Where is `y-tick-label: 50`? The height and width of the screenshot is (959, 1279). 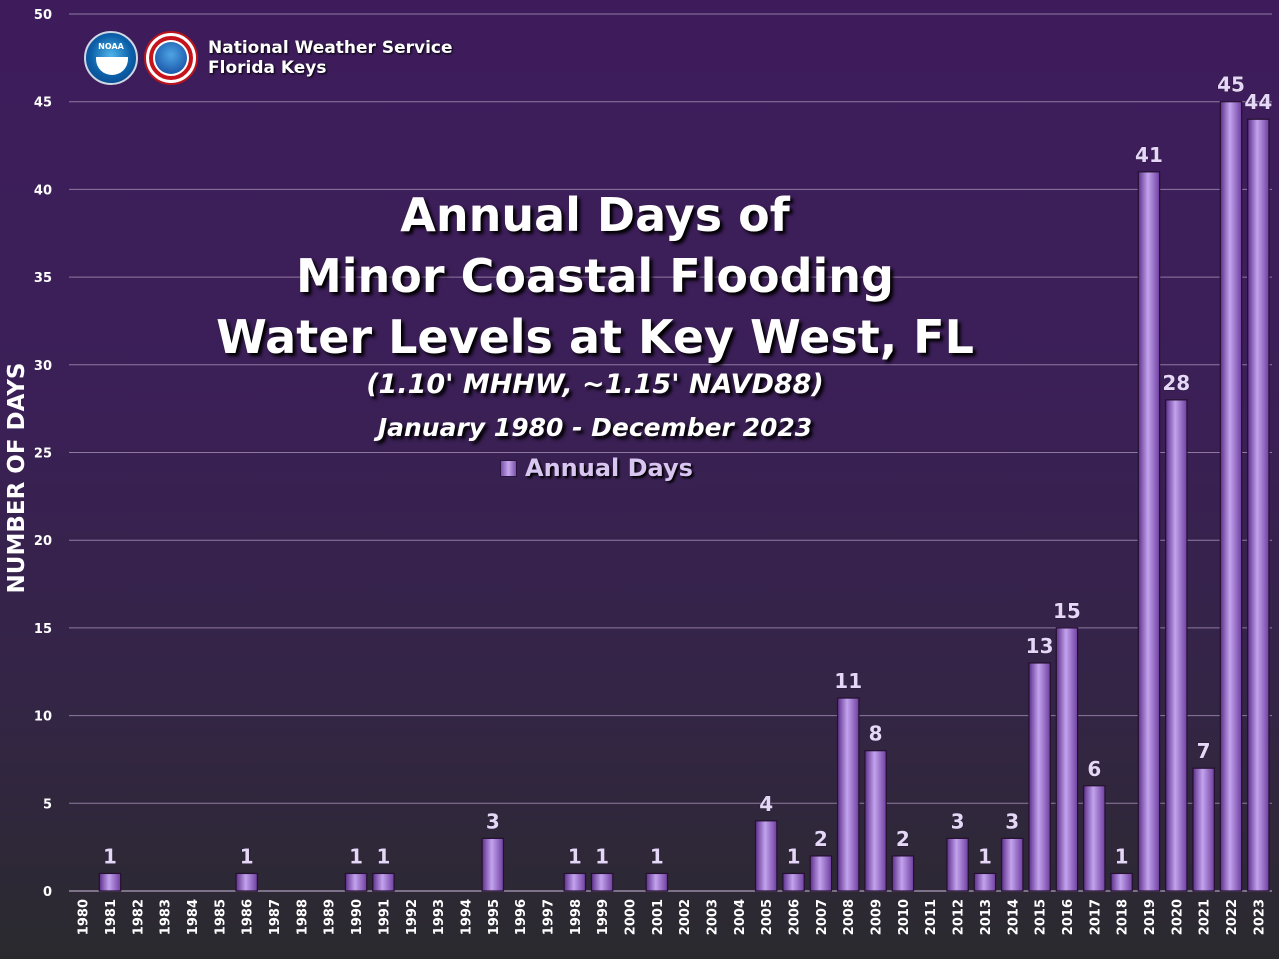
y-tick-label: 50 is located at coordinates (43, 15).